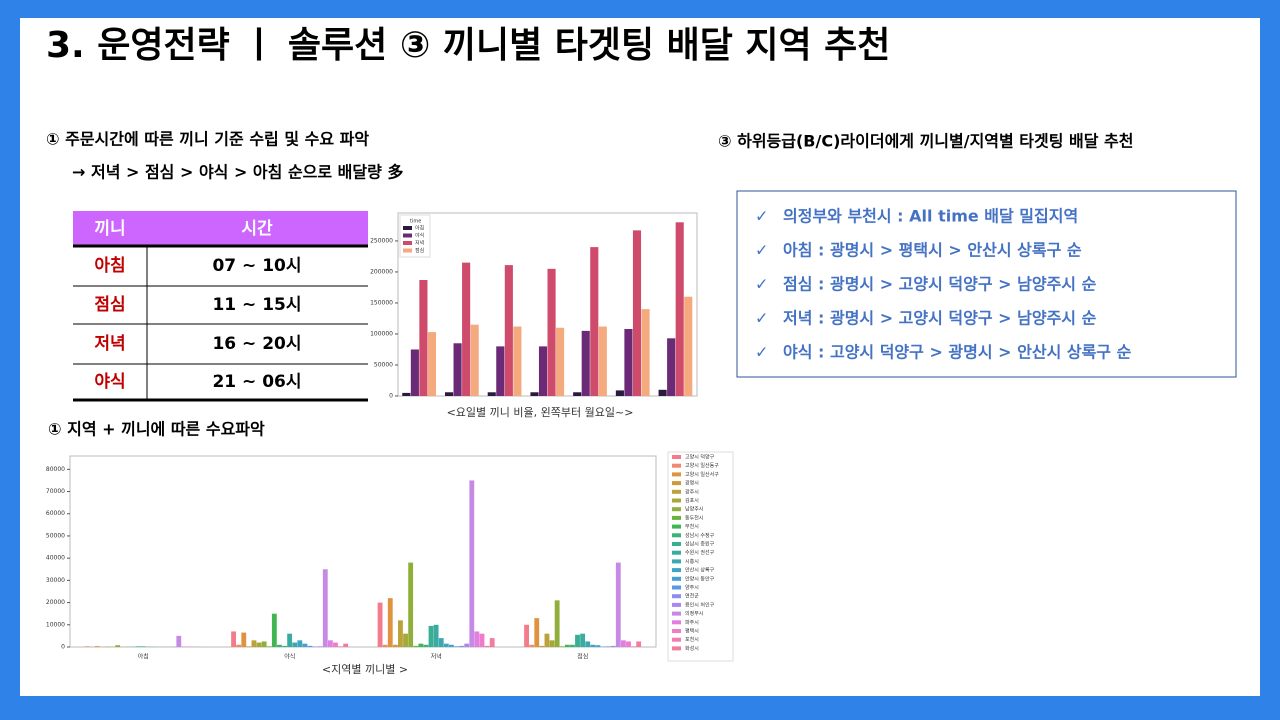 The image size is (1280, 720). Describe the element at coordinates (692, 491) in the screenshot. I see `legend-label: 광주시` at that location.